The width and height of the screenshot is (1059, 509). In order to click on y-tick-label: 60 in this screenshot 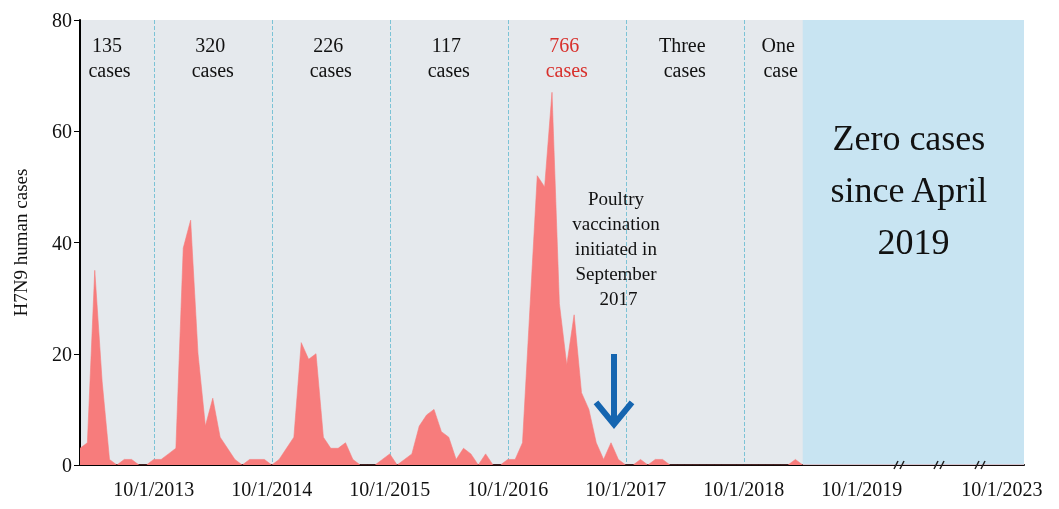, I will do `click(62, 131)`.